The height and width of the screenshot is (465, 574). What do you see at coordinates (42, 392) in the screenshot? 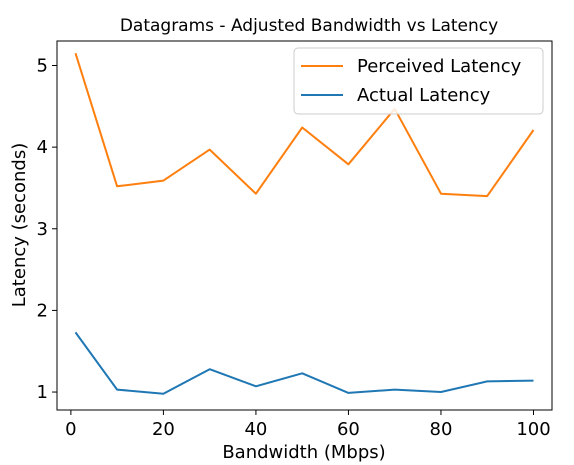
I see `y-tick-label: 1` at bounding box center [42, 392].